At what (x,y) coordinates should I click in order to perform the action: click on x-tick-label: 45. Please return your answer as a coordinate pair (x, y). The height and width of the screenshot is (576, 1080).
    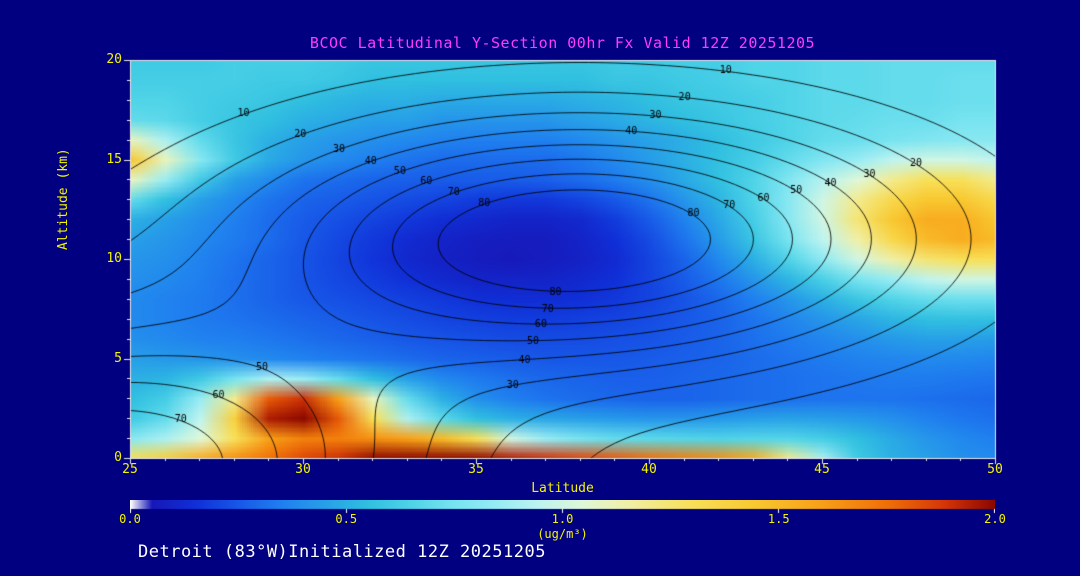
    Looking at the image, I should click on (822, 469).